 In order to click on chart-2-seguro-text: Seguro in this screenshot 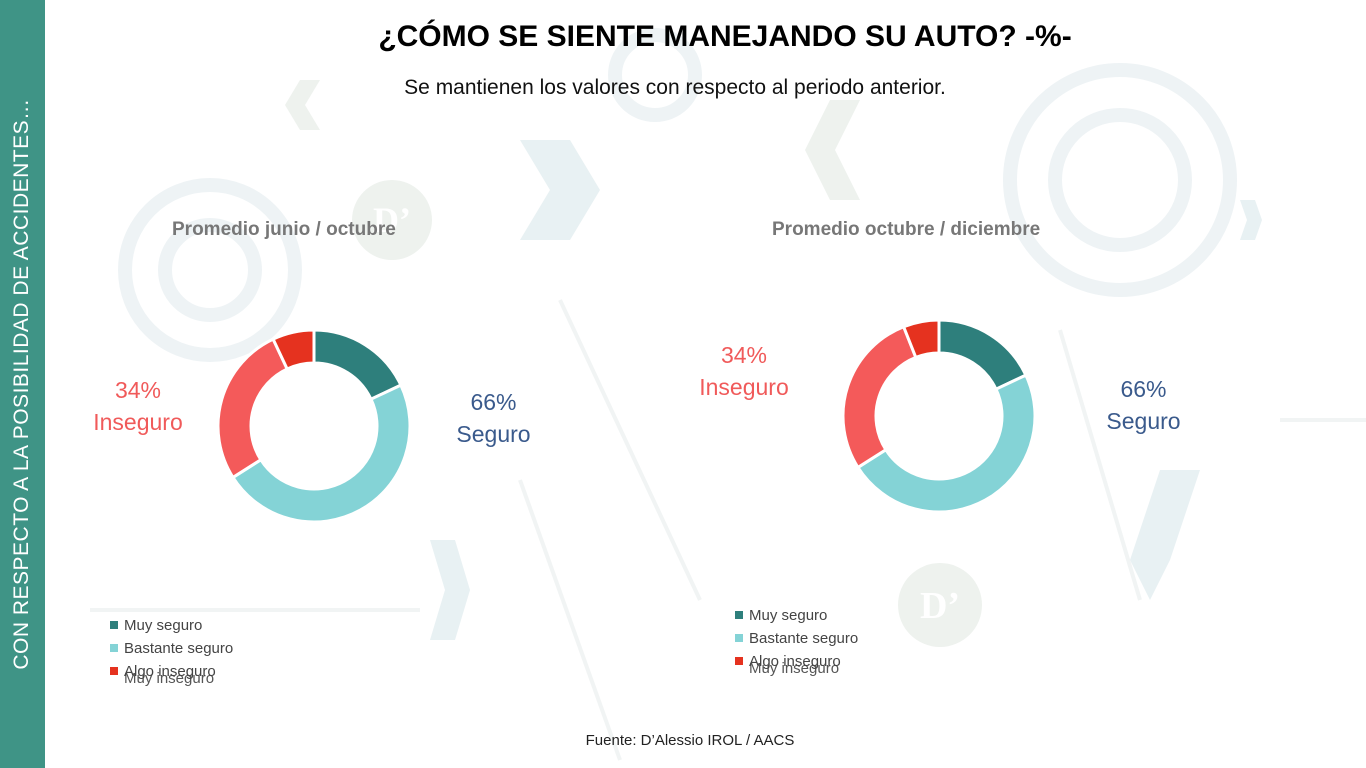, I will do `click(1143, 421)`.